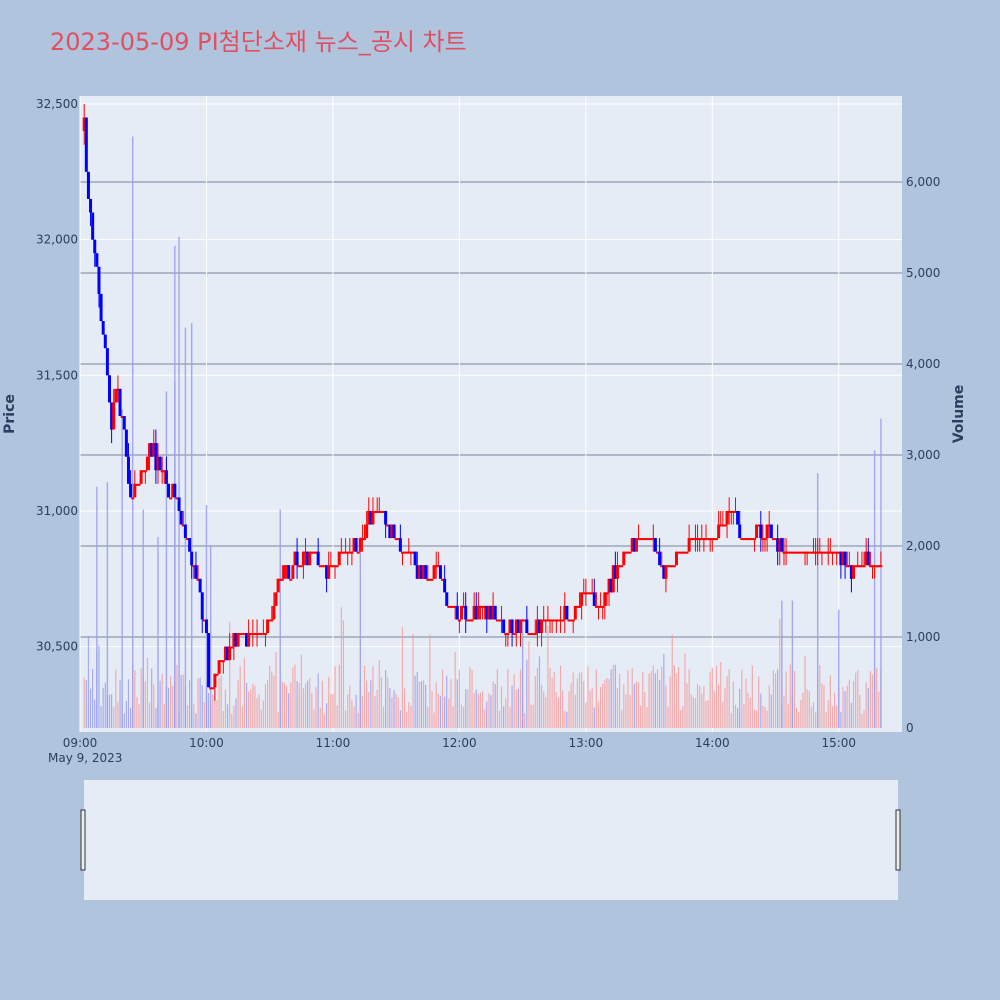  What do you see at coordinates (57, 511) in the screenshot?
I see `y-tick-label: 31,000` at bounding box center [57, 511].